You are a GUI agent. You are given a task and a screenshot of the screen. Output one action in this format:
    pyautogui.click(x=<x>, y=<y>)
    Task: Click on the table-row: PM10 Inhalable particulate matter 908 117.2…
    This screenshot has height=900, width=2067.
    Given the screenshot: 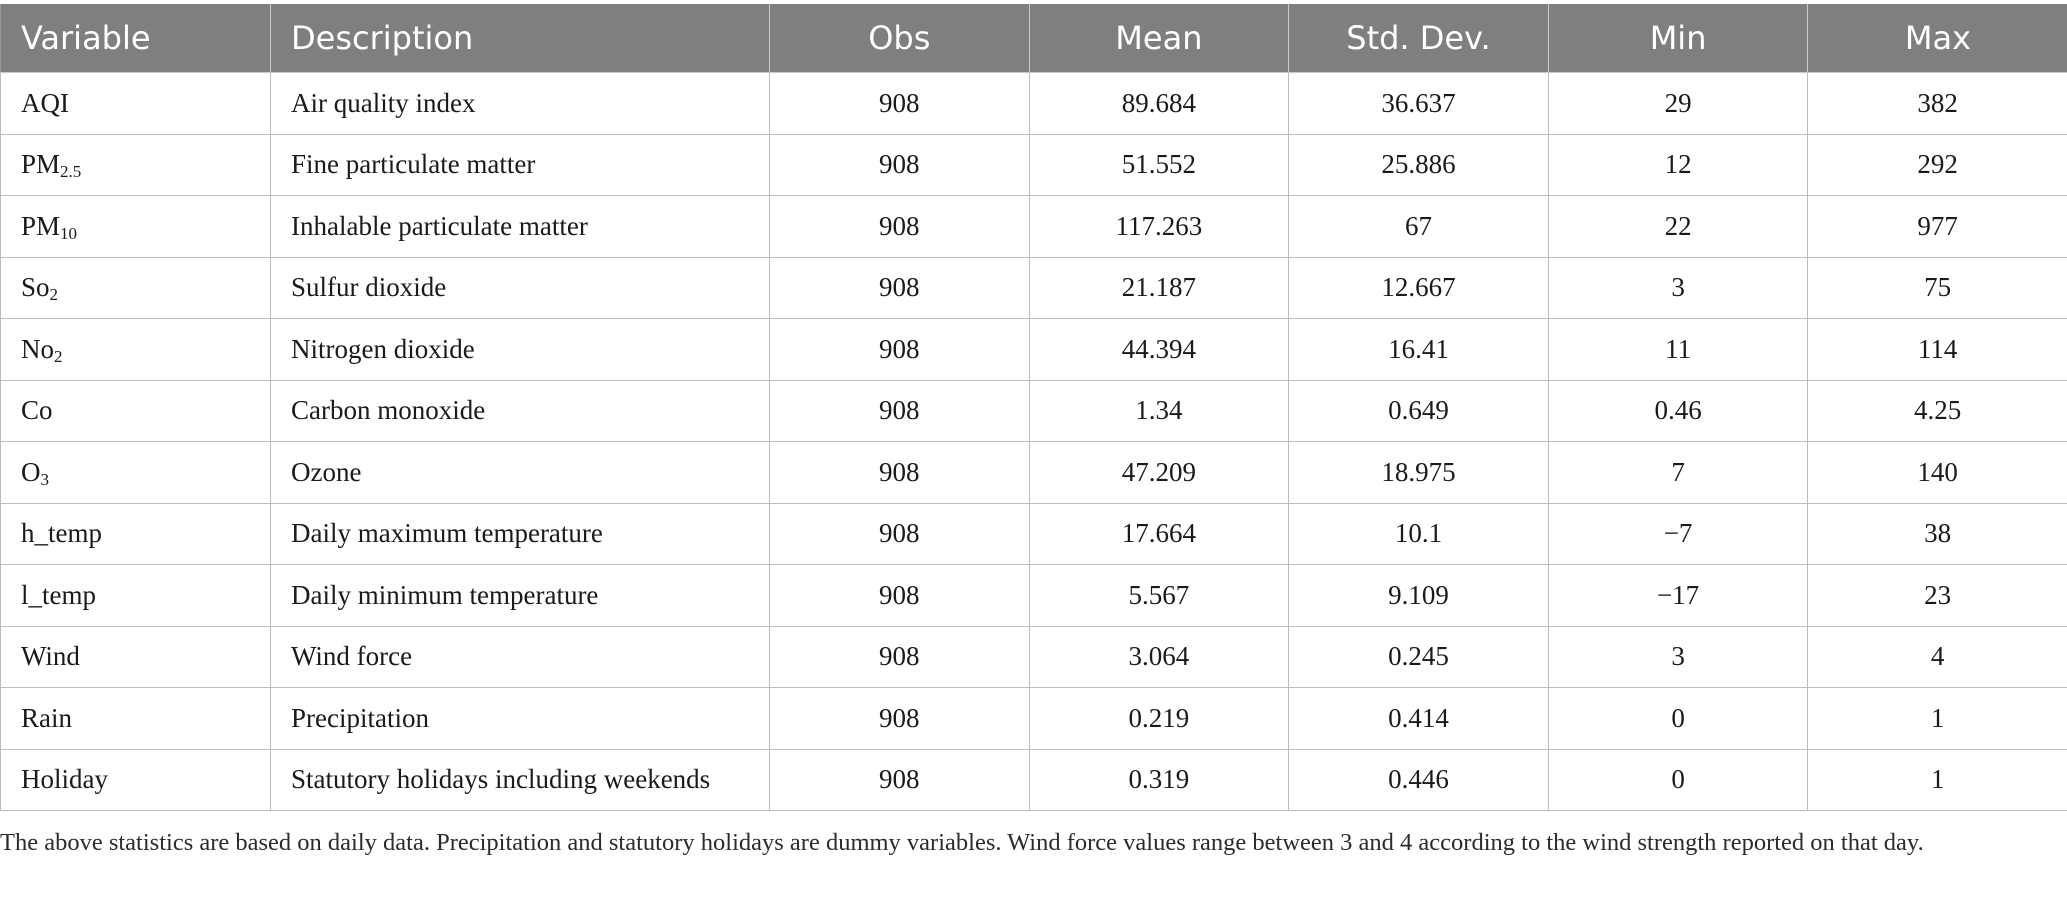 What is the action you would take?
    pyautogui.click(x=1033, y=226)
    